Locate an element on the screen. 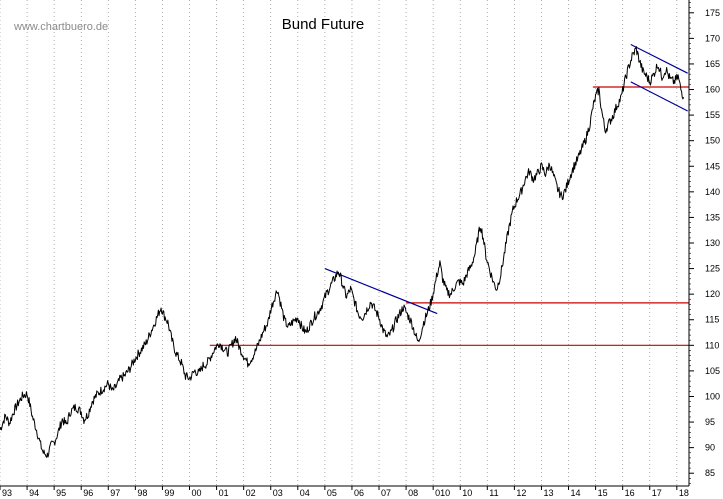  x-tick-label-24: 17 is located at coordinates (657, 493).